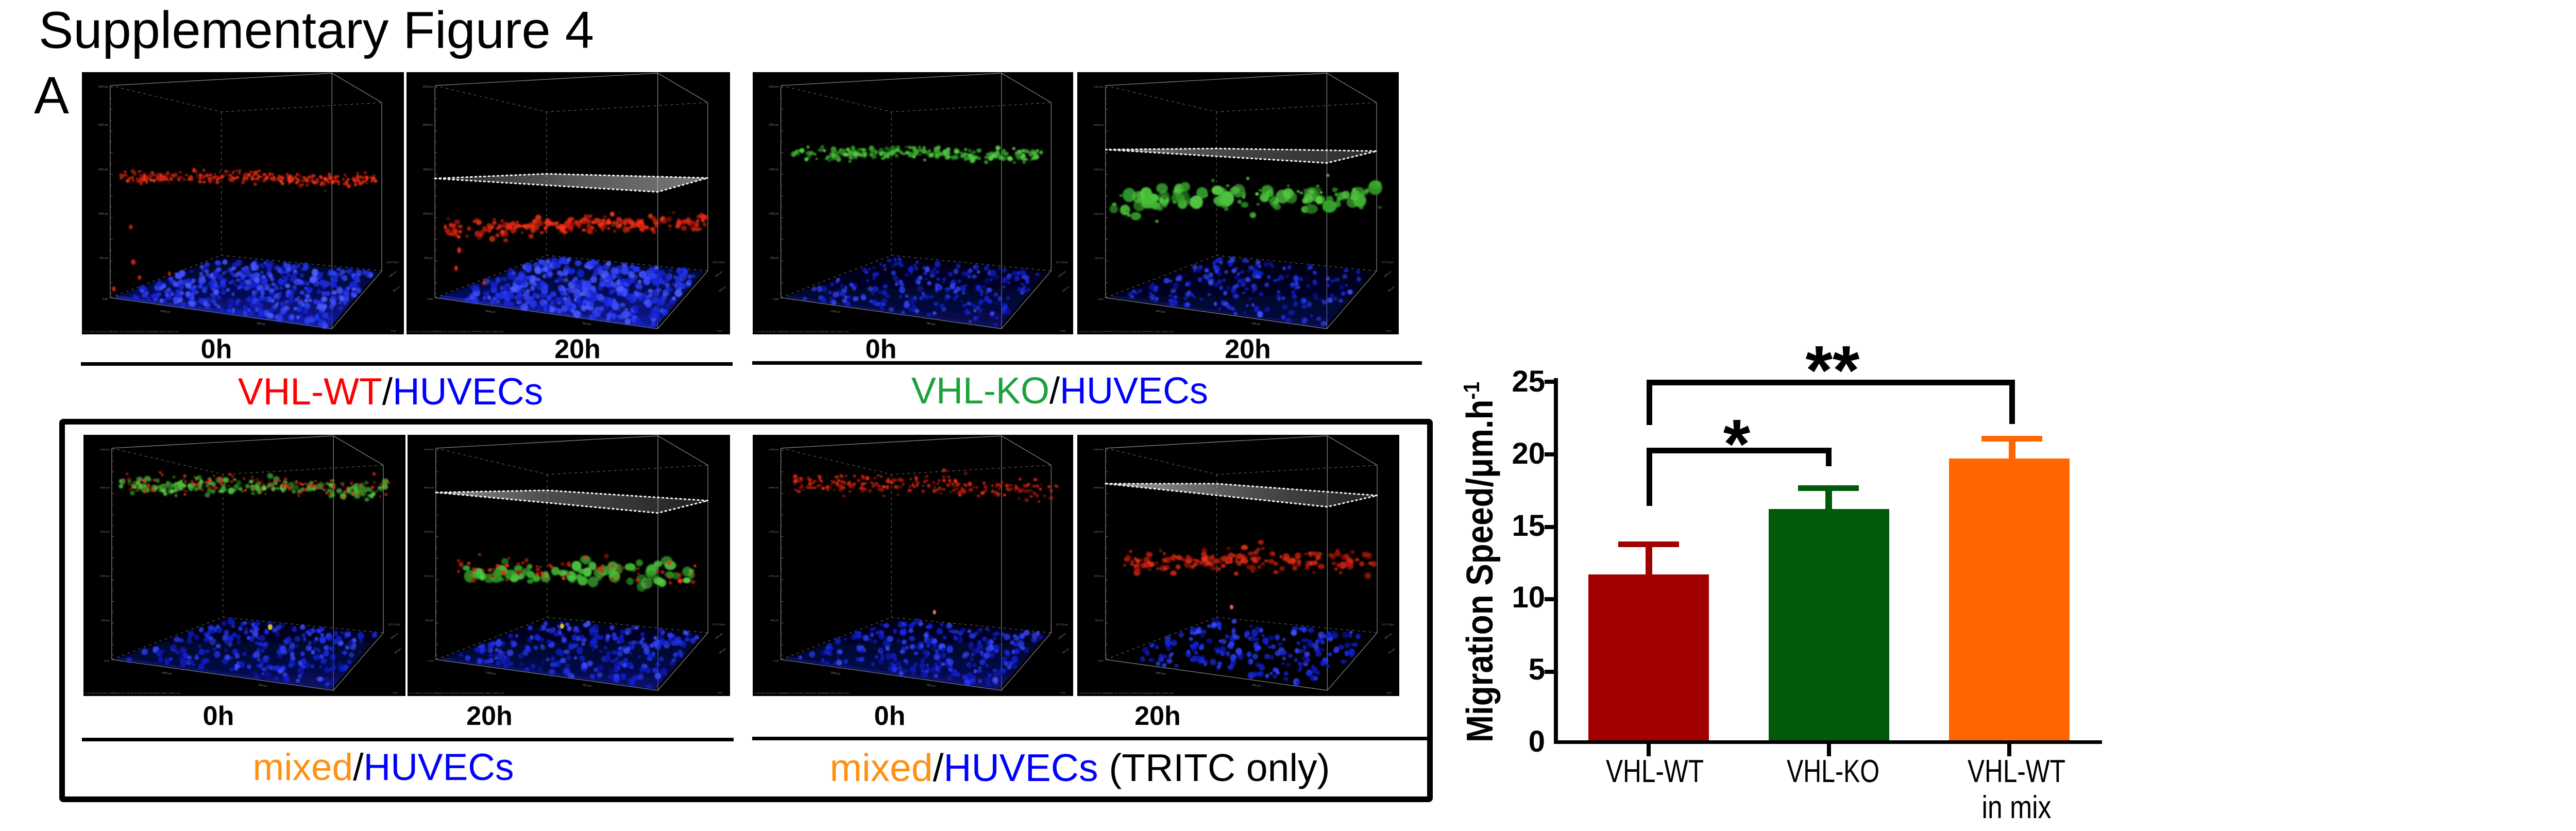  What do you see at coordinates (1480, 562) in the screenshot?
I see `svg-text: Migration Speed/μm.h-1` at bounding box center [1480, 562].